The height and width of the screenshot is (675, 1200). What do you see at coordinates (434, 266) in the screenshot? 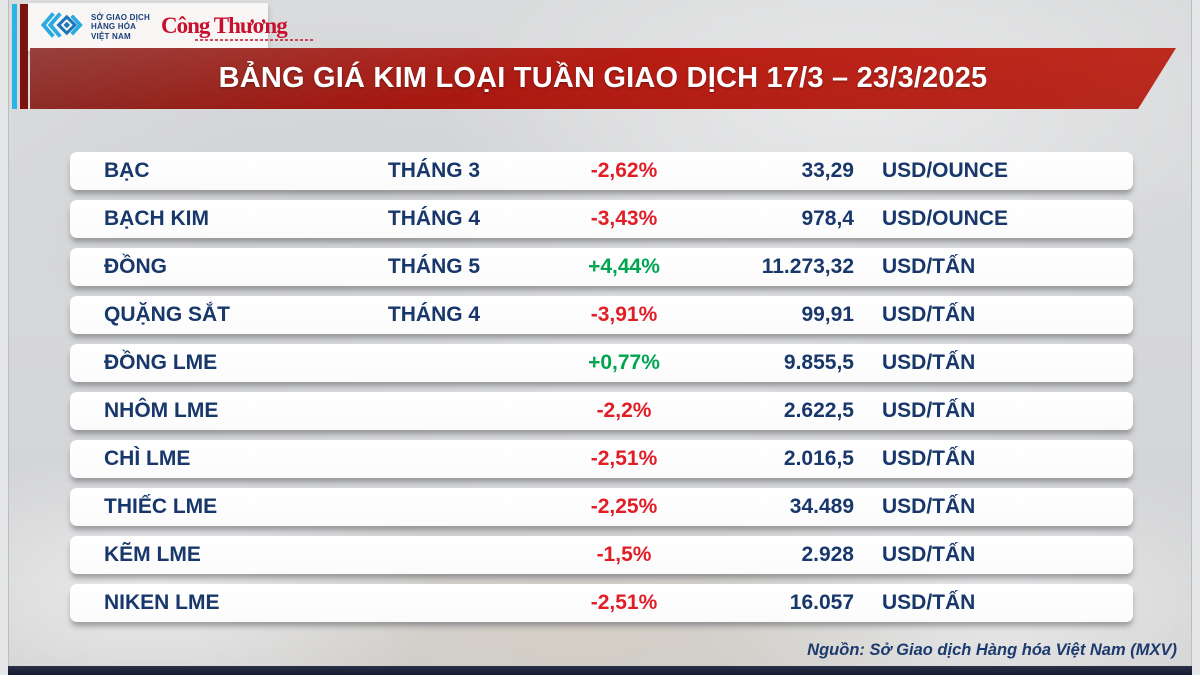
I see `contract-month: THÁNG 5` at bounding box center [434, 266].